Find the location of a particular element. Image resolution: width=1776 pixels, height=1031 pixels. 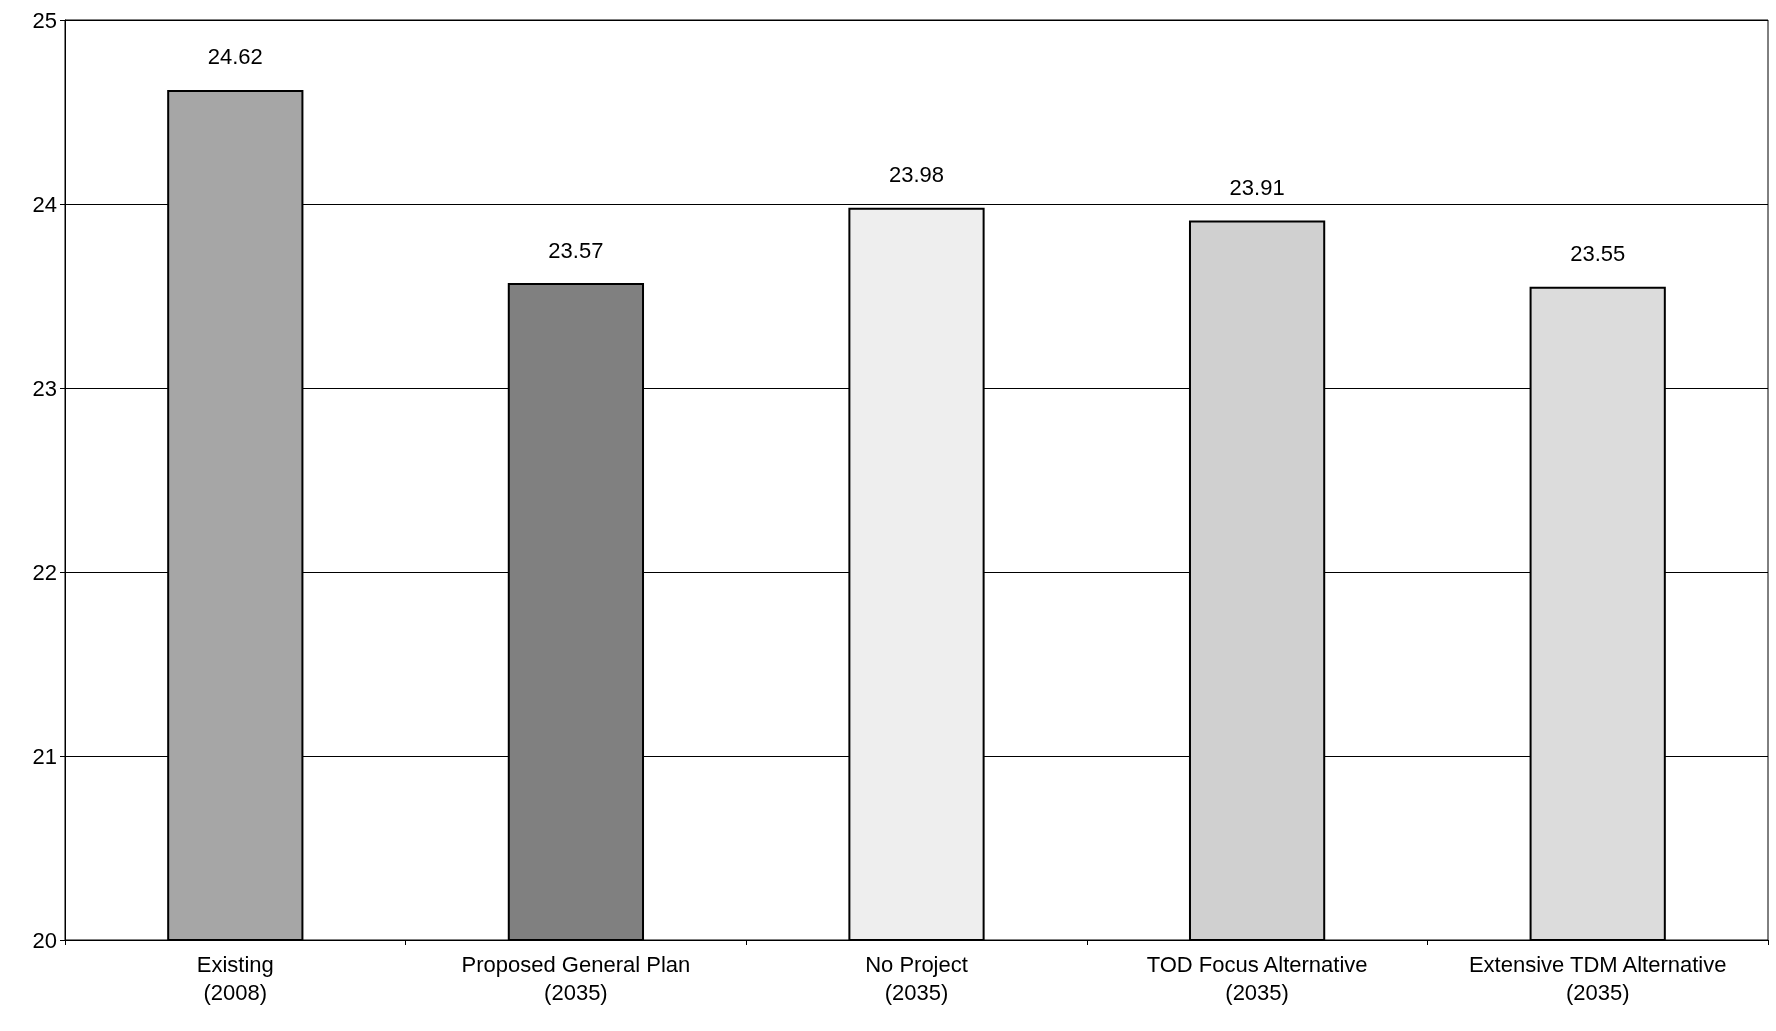

data-label: 23.91 is located at coordinates (1257, 188).